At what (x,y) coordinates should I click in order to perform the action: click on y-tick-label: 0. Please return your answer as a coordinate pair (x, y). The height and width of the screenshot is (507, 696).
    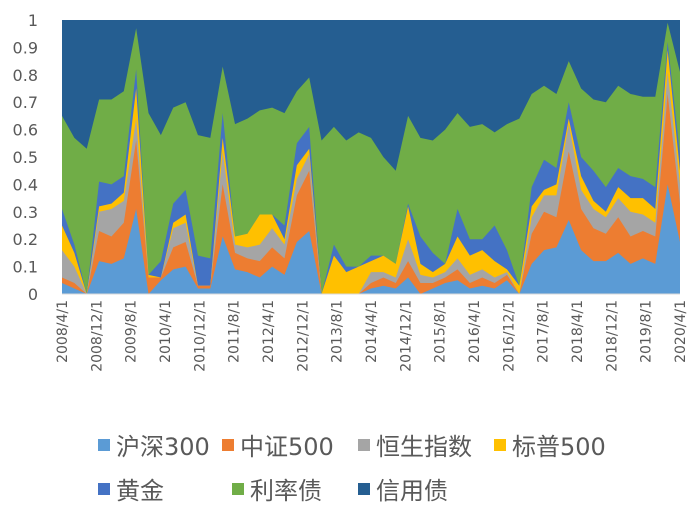
    Looking at the image, I should click on (33, 294).